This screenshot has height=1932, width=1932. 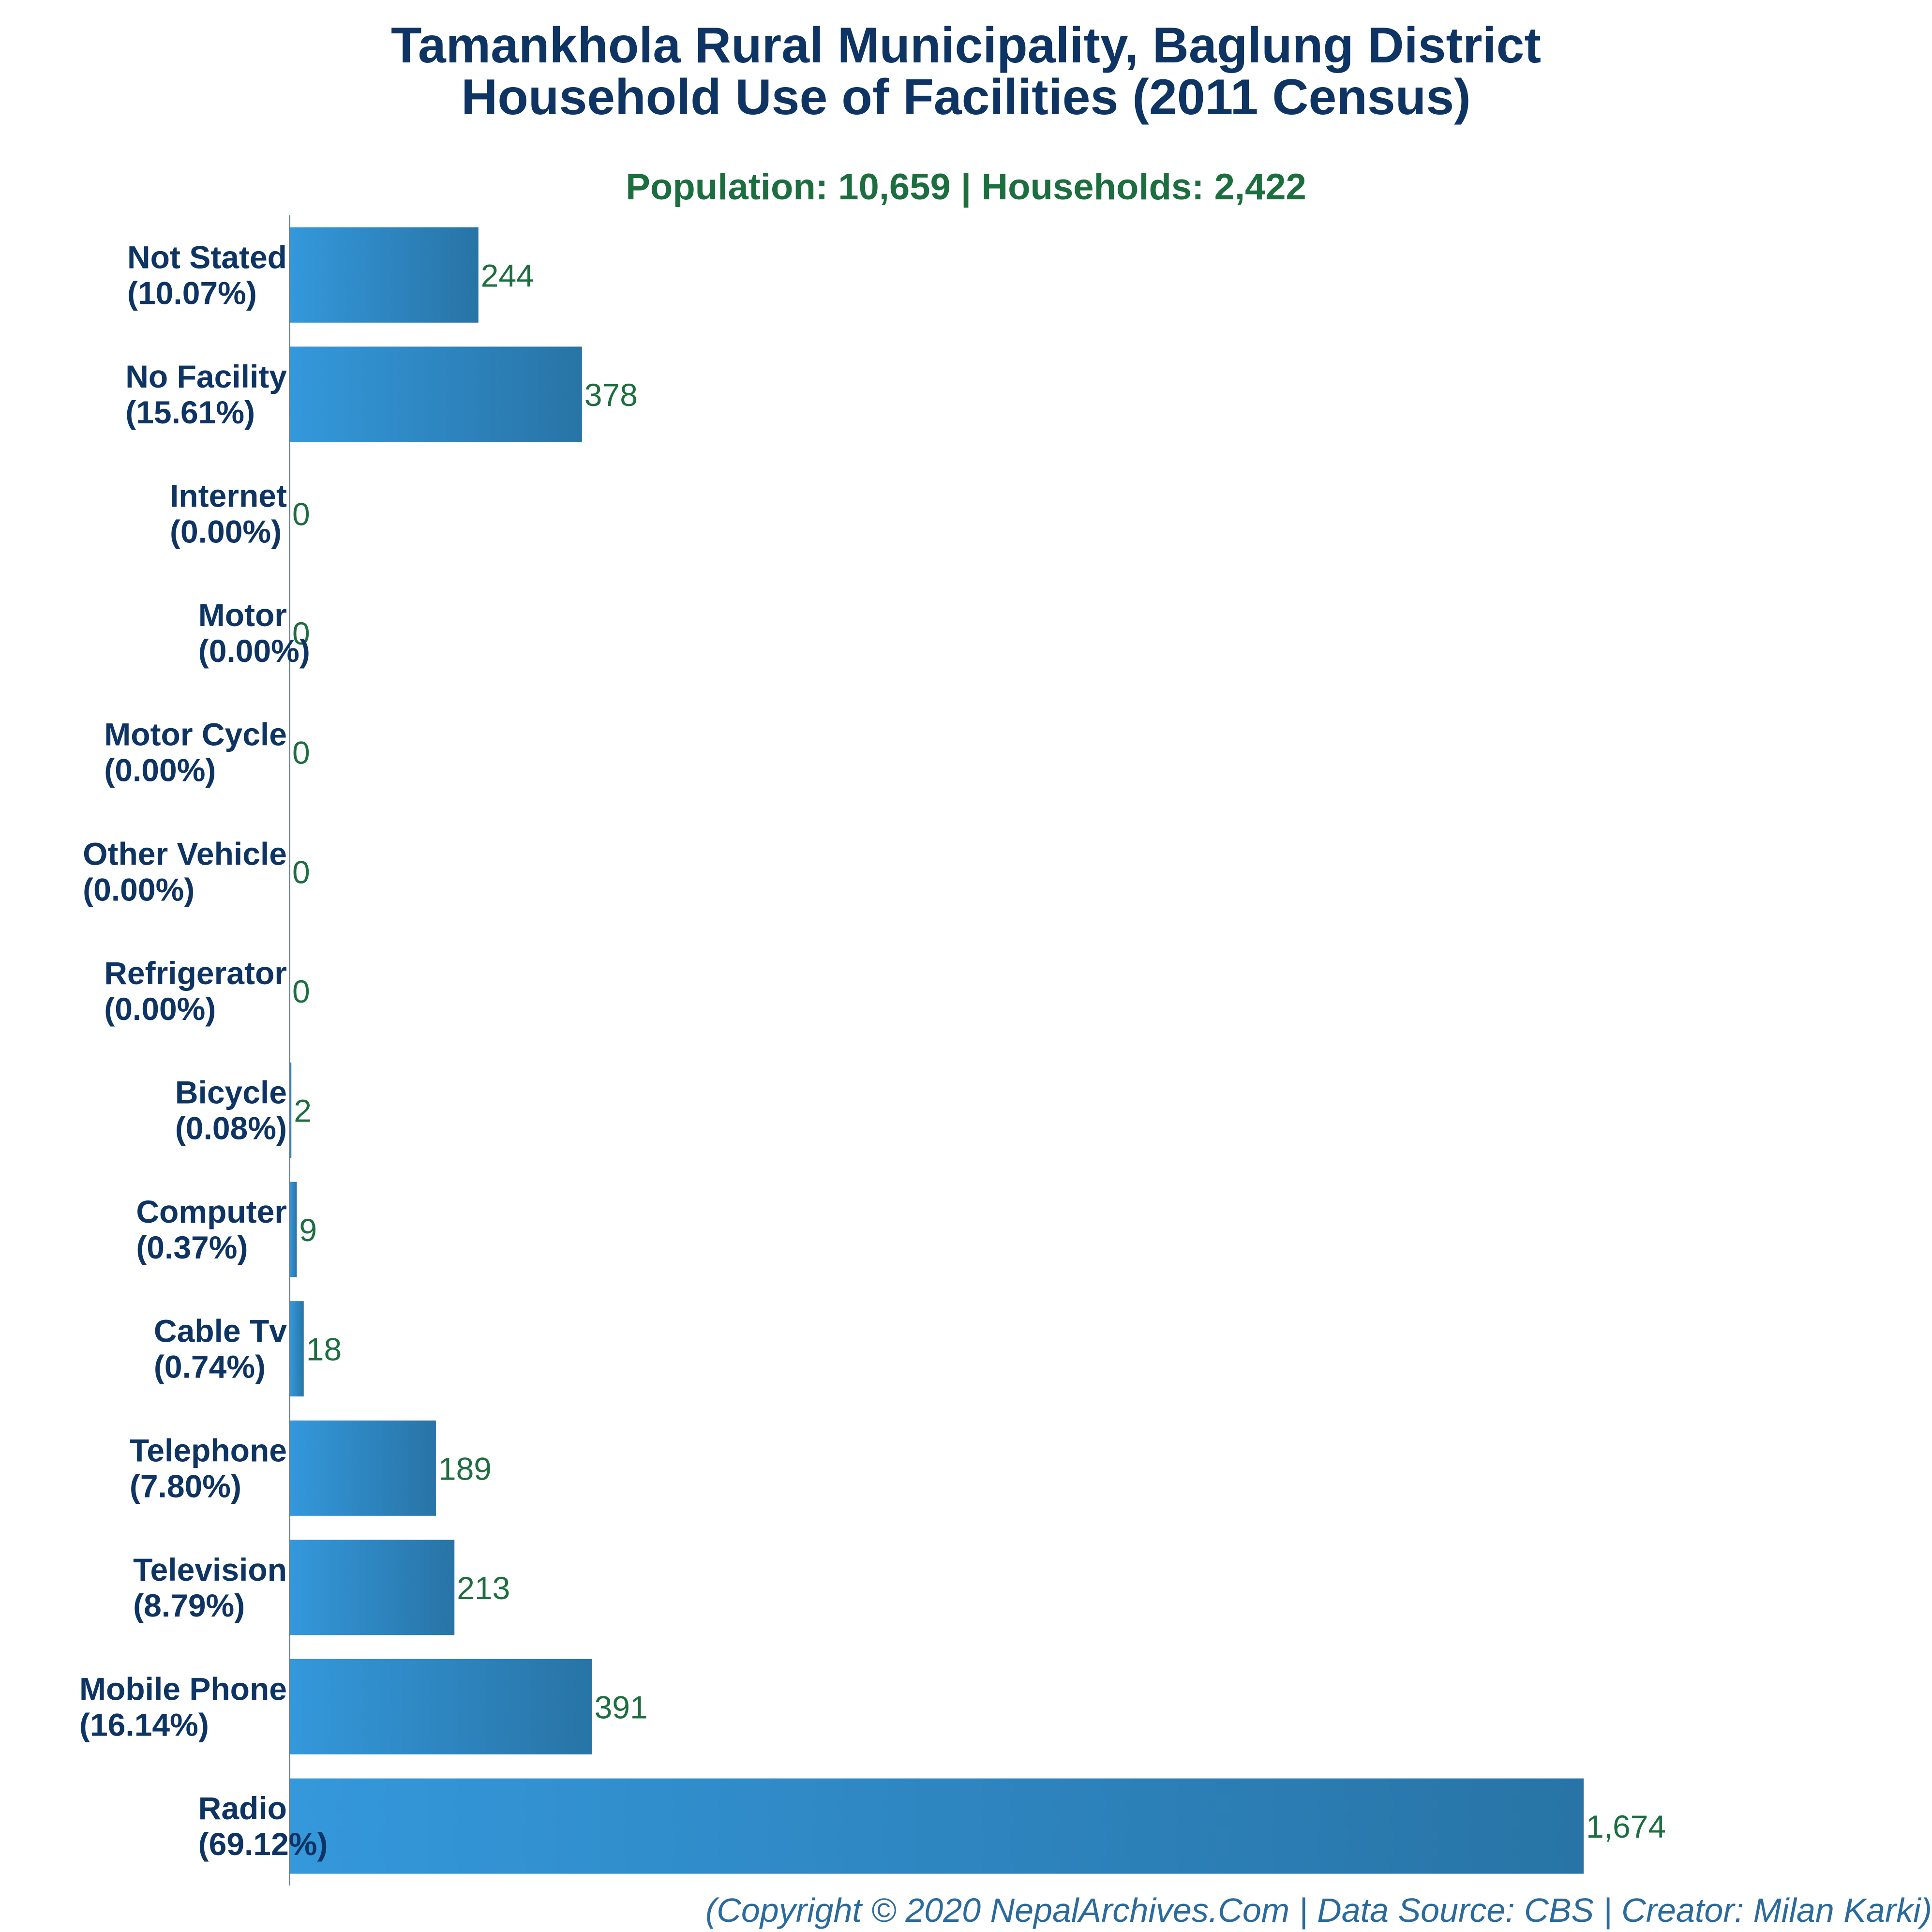 What do you see at coordinates (507, 275) in the screenshot?
I see `value-label-not-stated: 244` at bounding box center [507, 275].